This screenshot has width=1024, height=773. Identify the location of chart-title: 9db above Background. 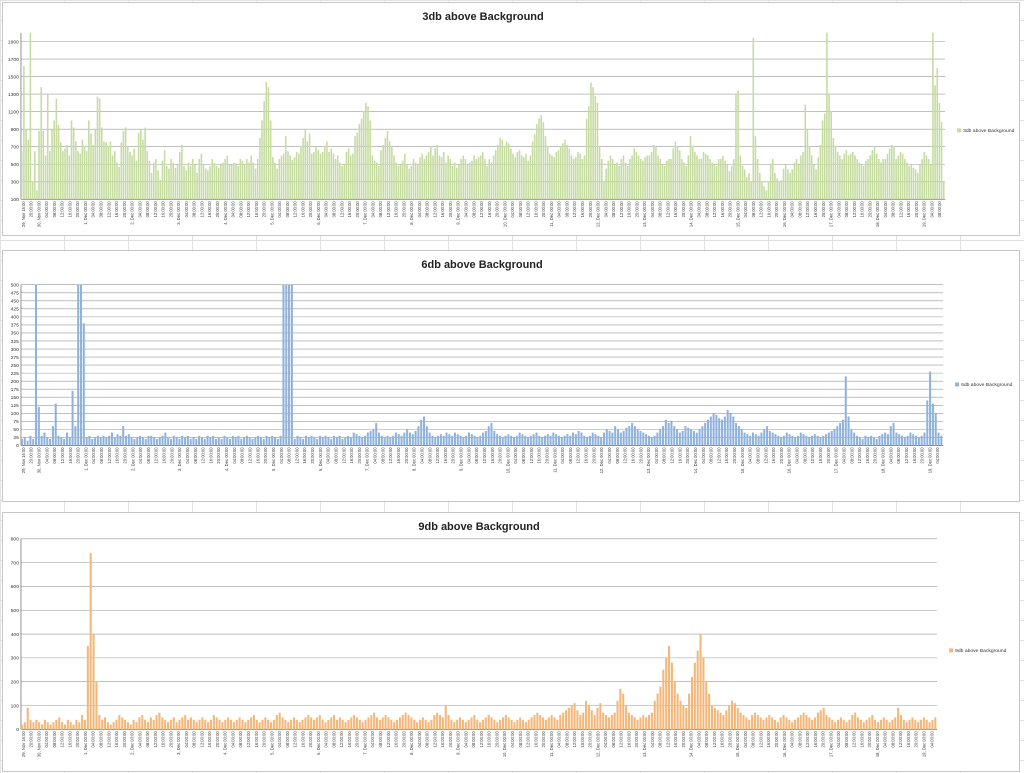
(478, 527).